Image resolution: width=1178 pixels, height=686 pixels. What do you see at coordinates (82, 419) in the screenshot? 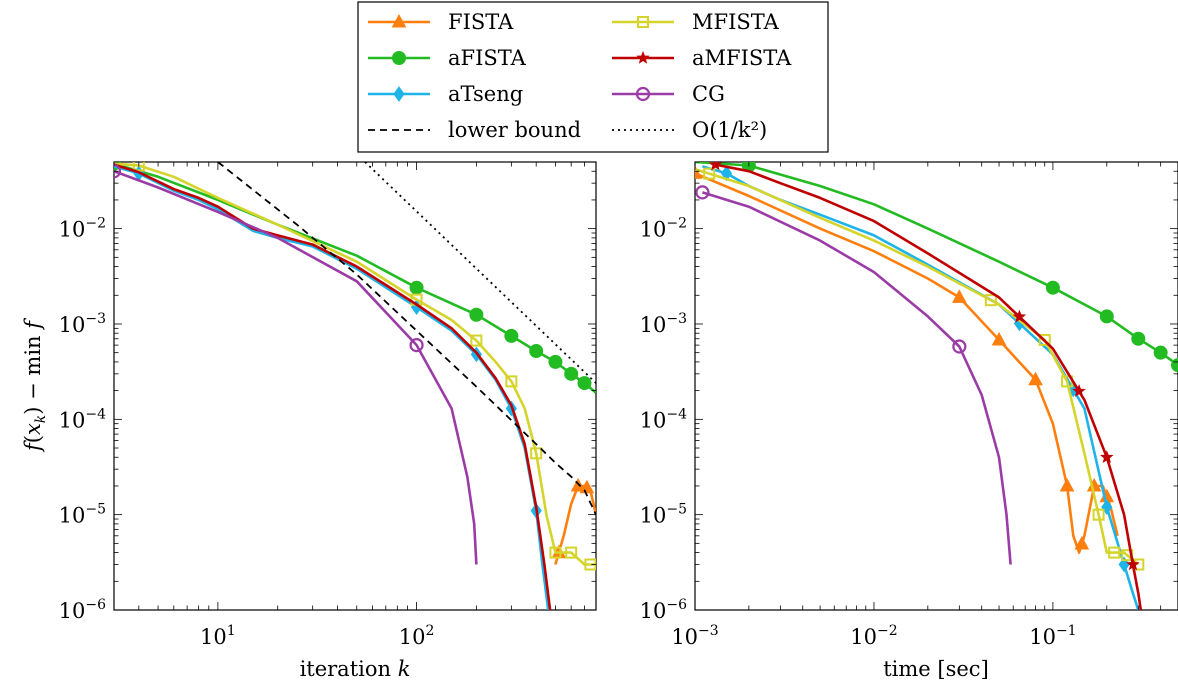
I see `left-y-tick-label: 10⁻⁴` at bounding box center [82, 419].